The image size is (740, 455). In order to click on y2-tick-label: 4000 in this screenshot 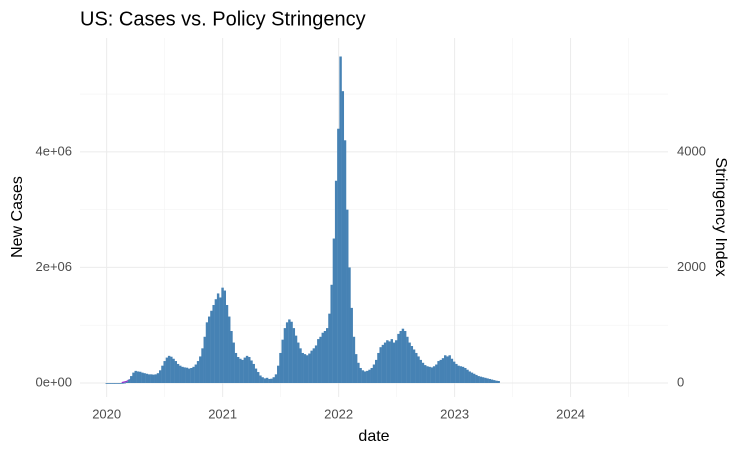, I will do `click(691, 150)`.